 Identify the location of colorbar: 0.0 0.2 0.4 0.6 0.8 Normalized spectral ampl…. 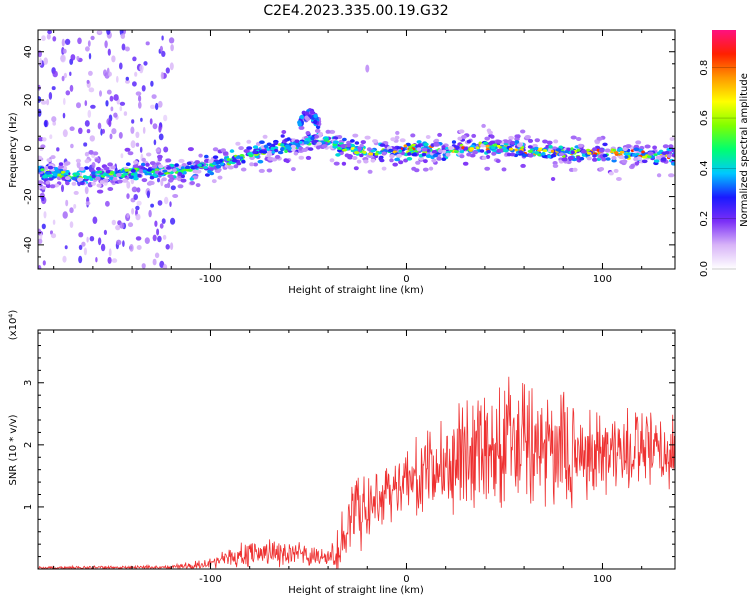
(724, 153).